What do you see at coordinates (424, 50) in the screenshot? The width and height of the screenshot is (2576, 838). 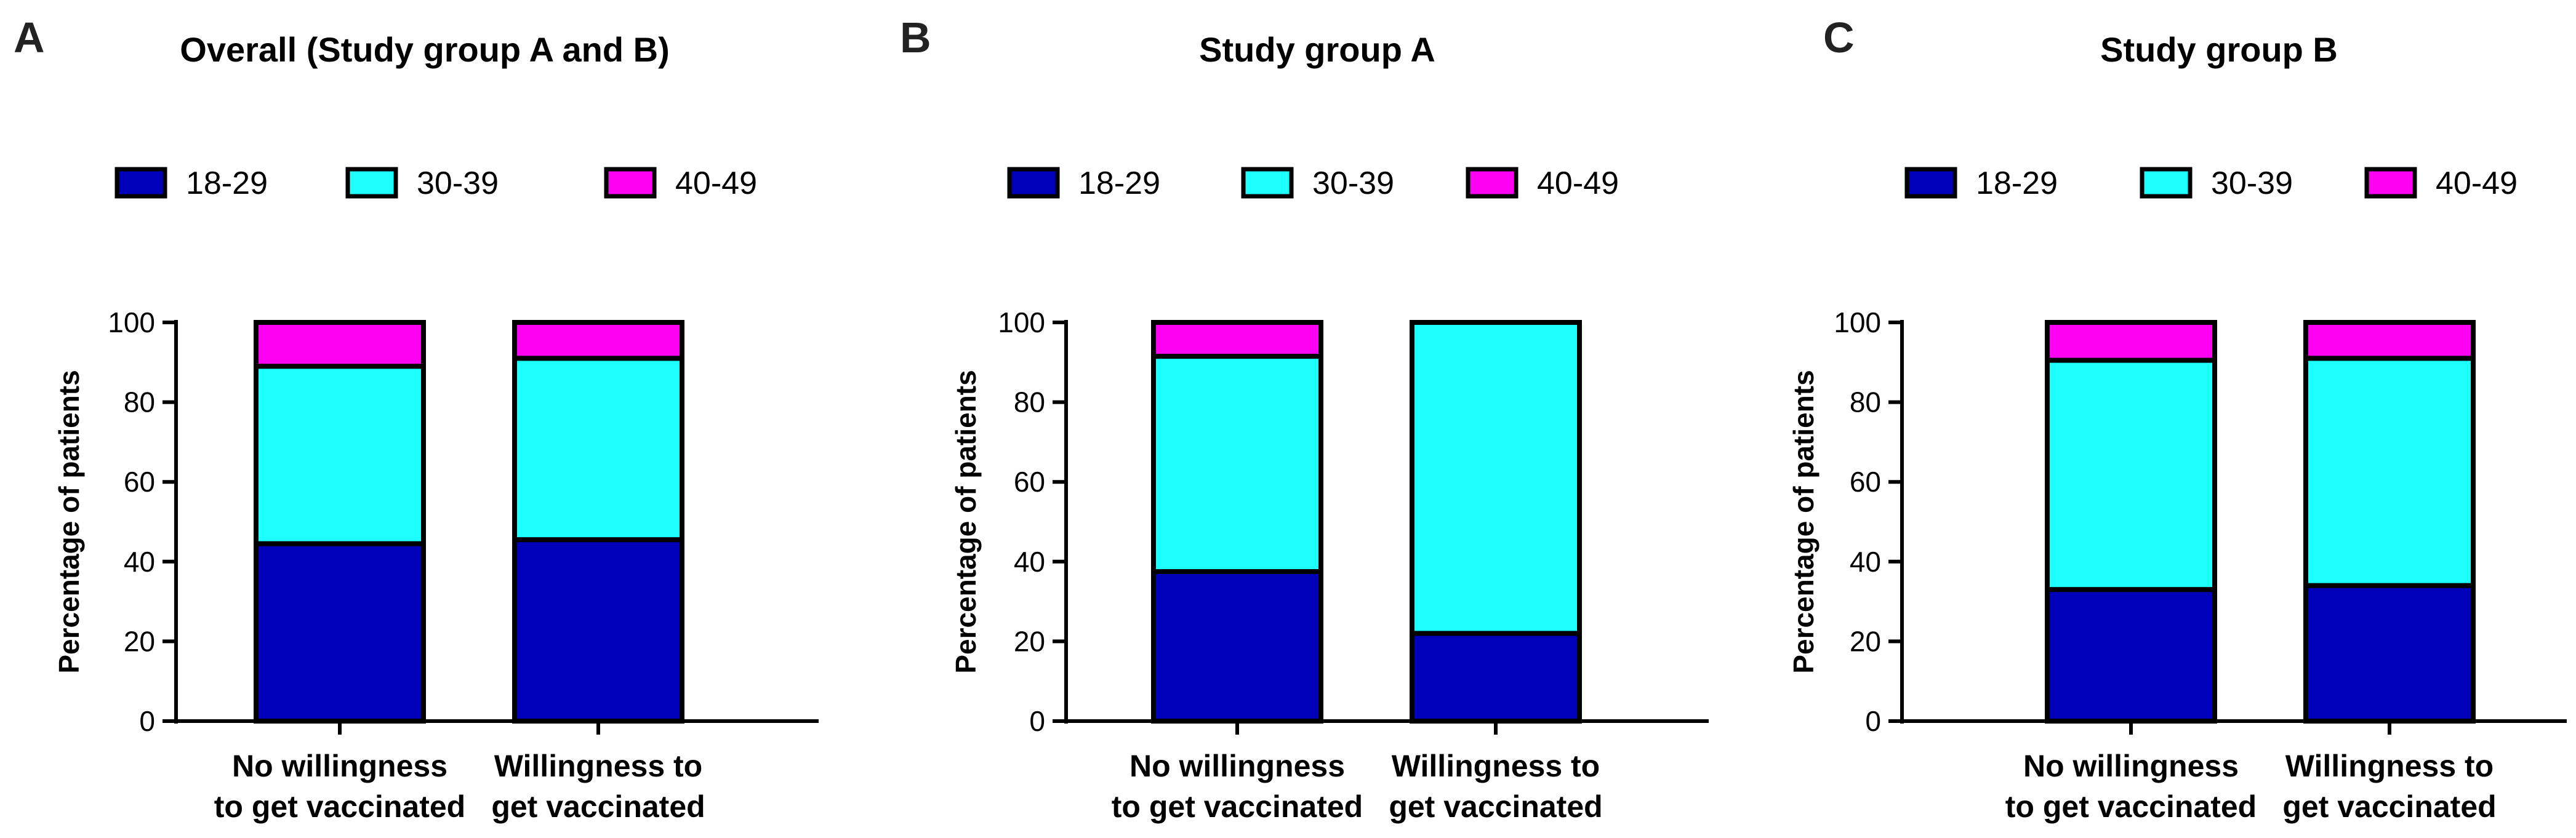 I see `panel-title: Overall (Study group A and B)` at bounding box center [424, 50].